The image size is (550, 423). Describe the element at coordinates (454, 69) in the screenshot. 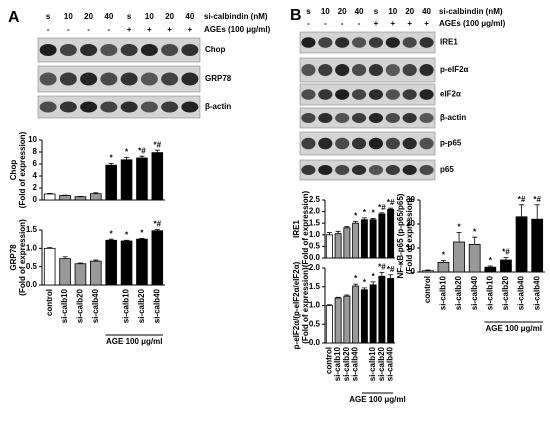

I see `blot-label: p-eIF2α` at that location.